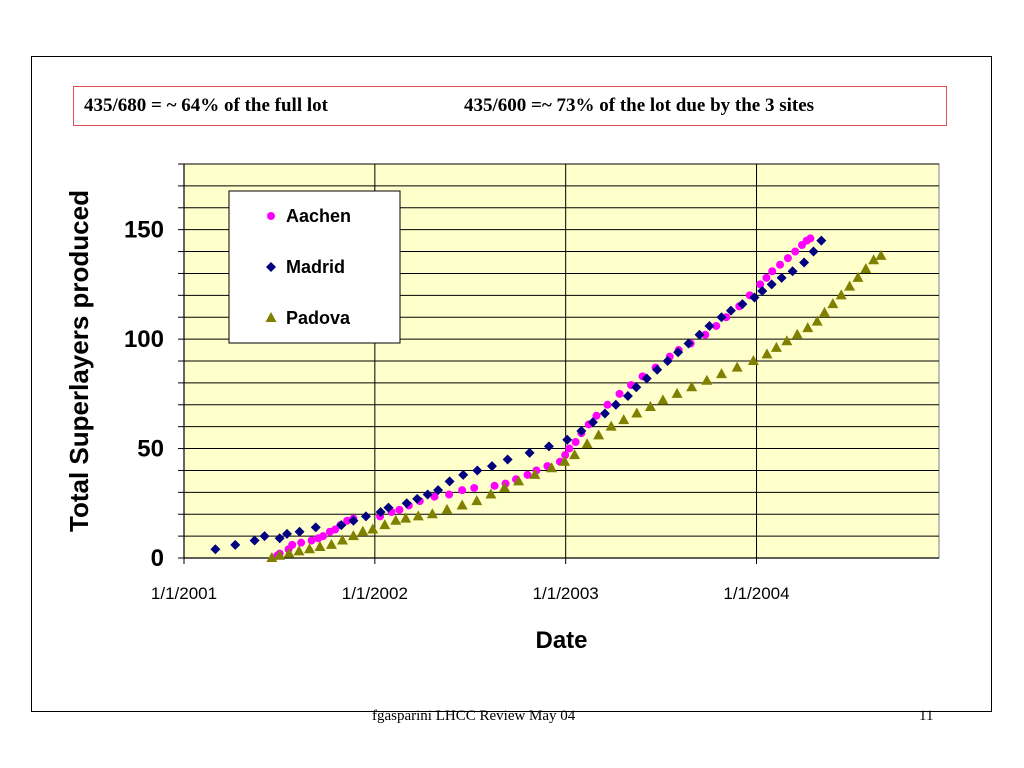 This screenshot has width=1024, height=768. I want to click on legend-box, so click(314, 267).